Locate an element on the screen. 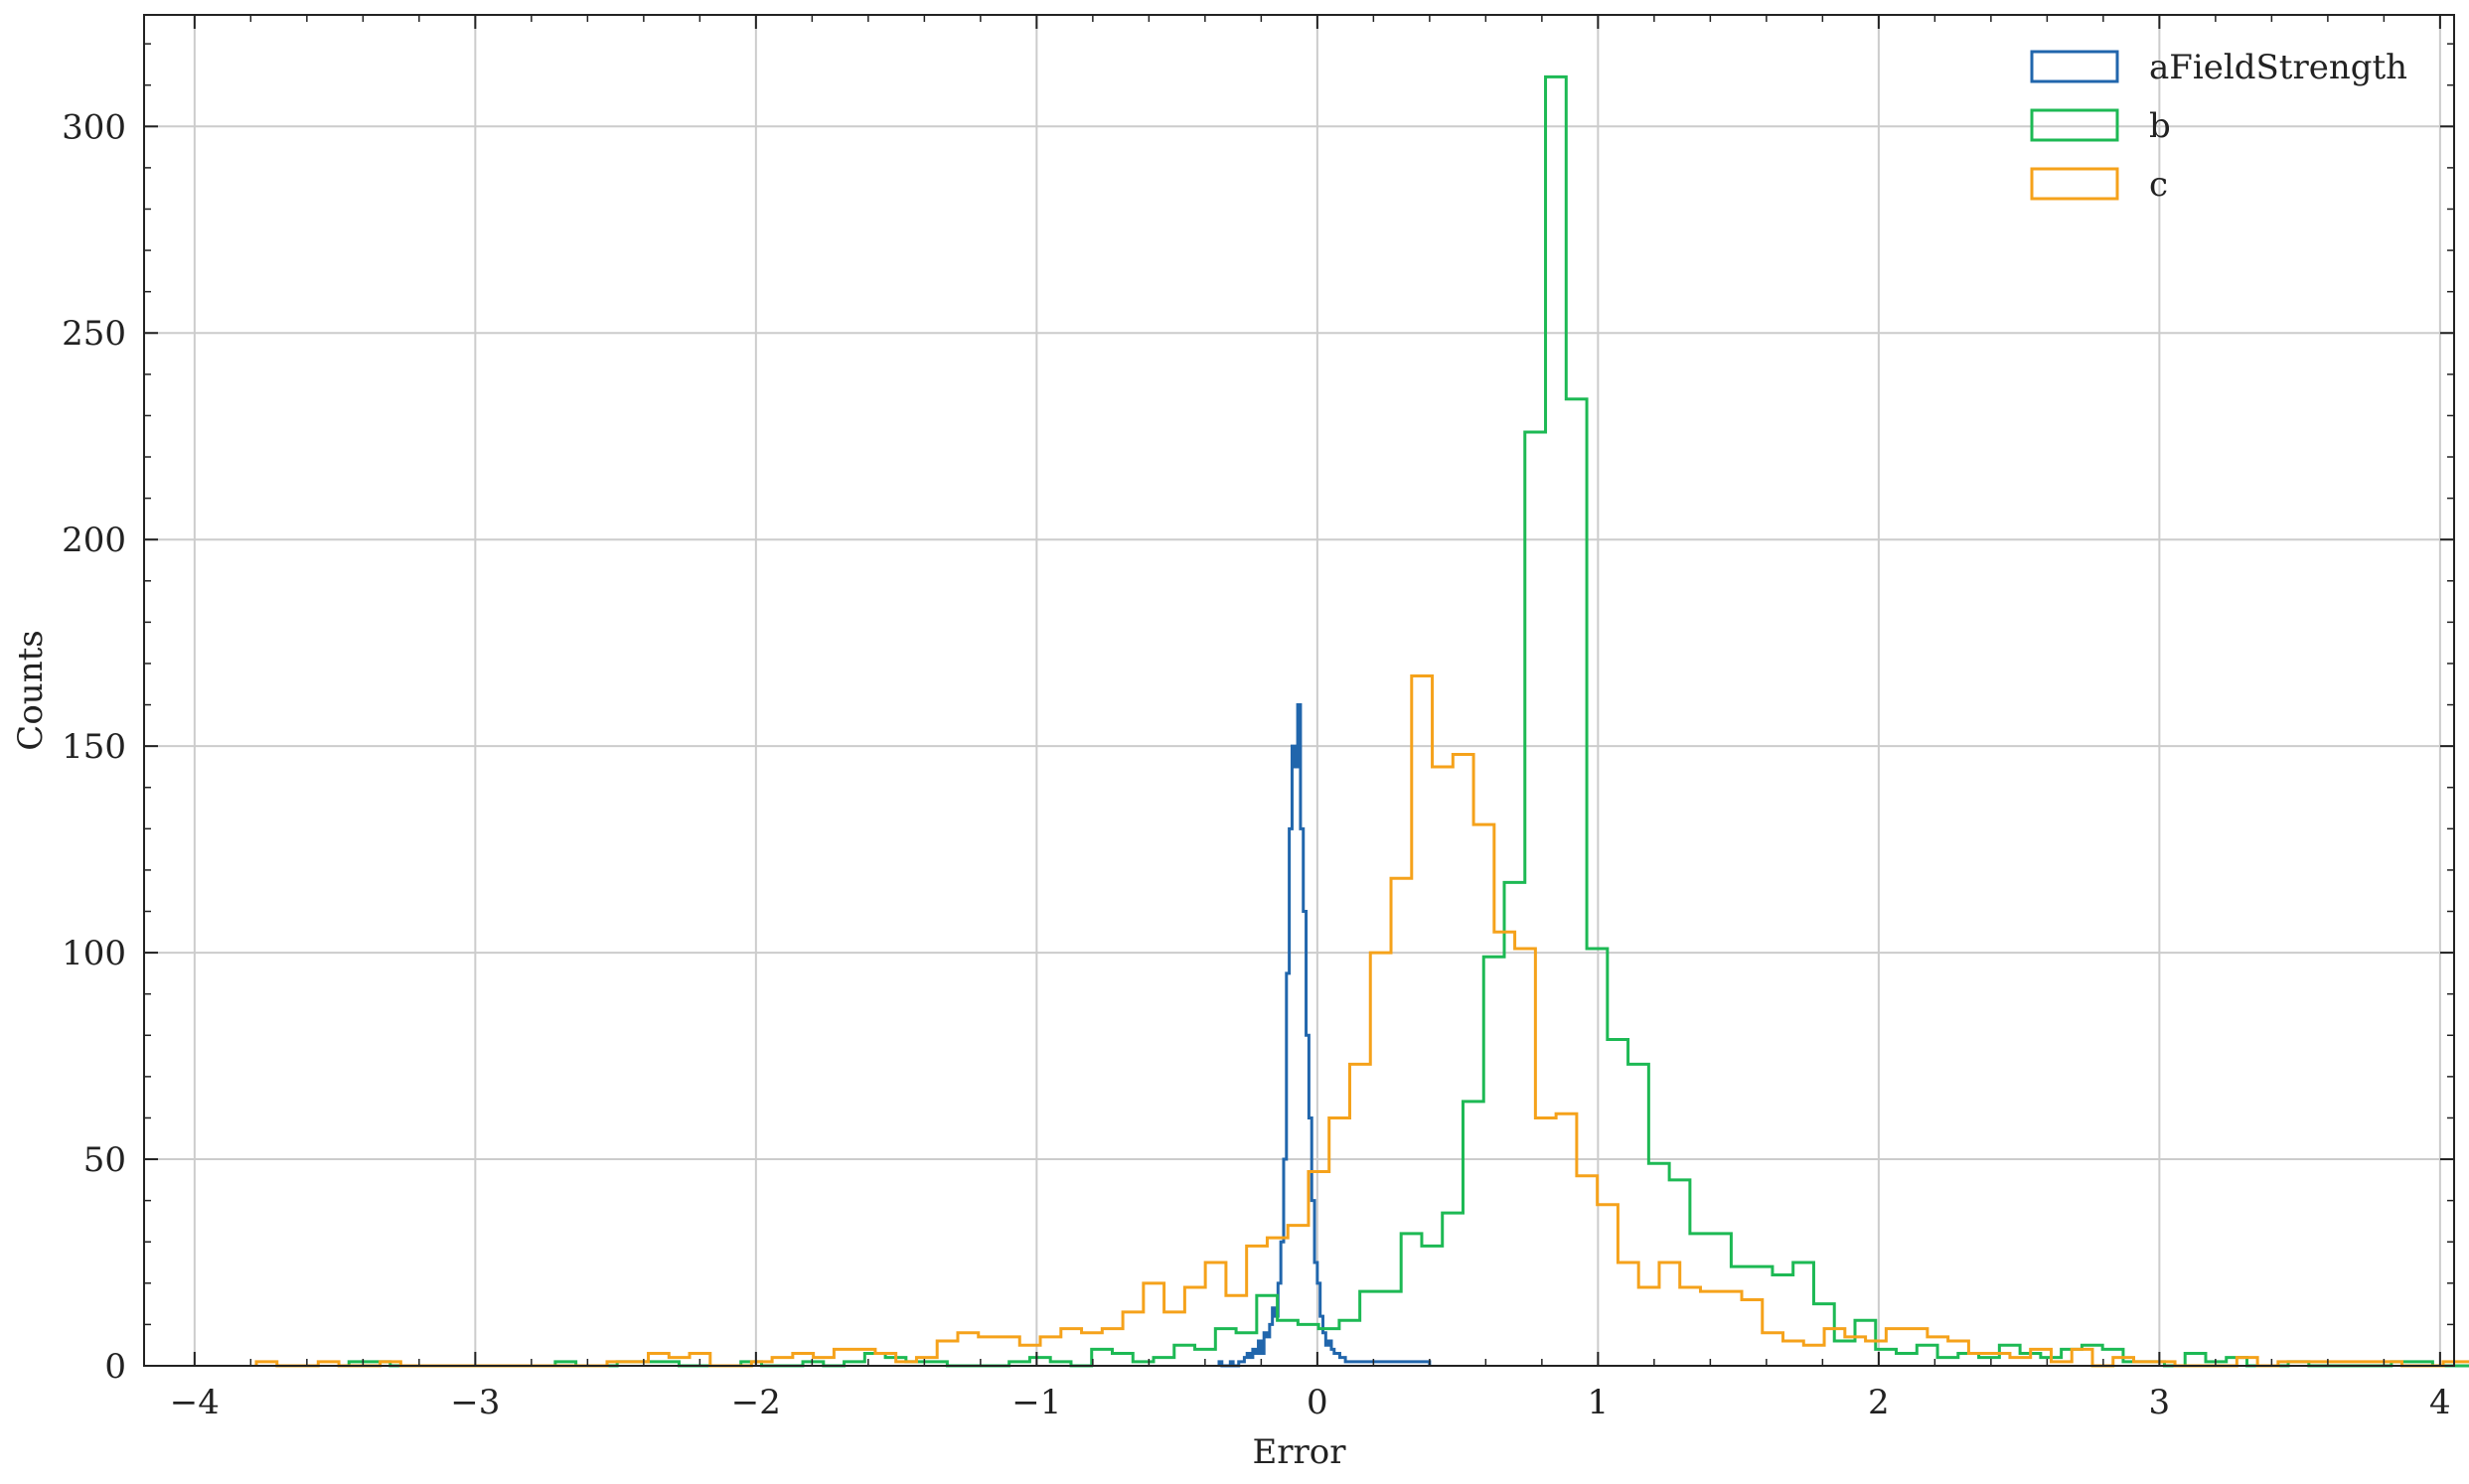  legend-label: aFieldStrength is located at coordinates (2278, 67).